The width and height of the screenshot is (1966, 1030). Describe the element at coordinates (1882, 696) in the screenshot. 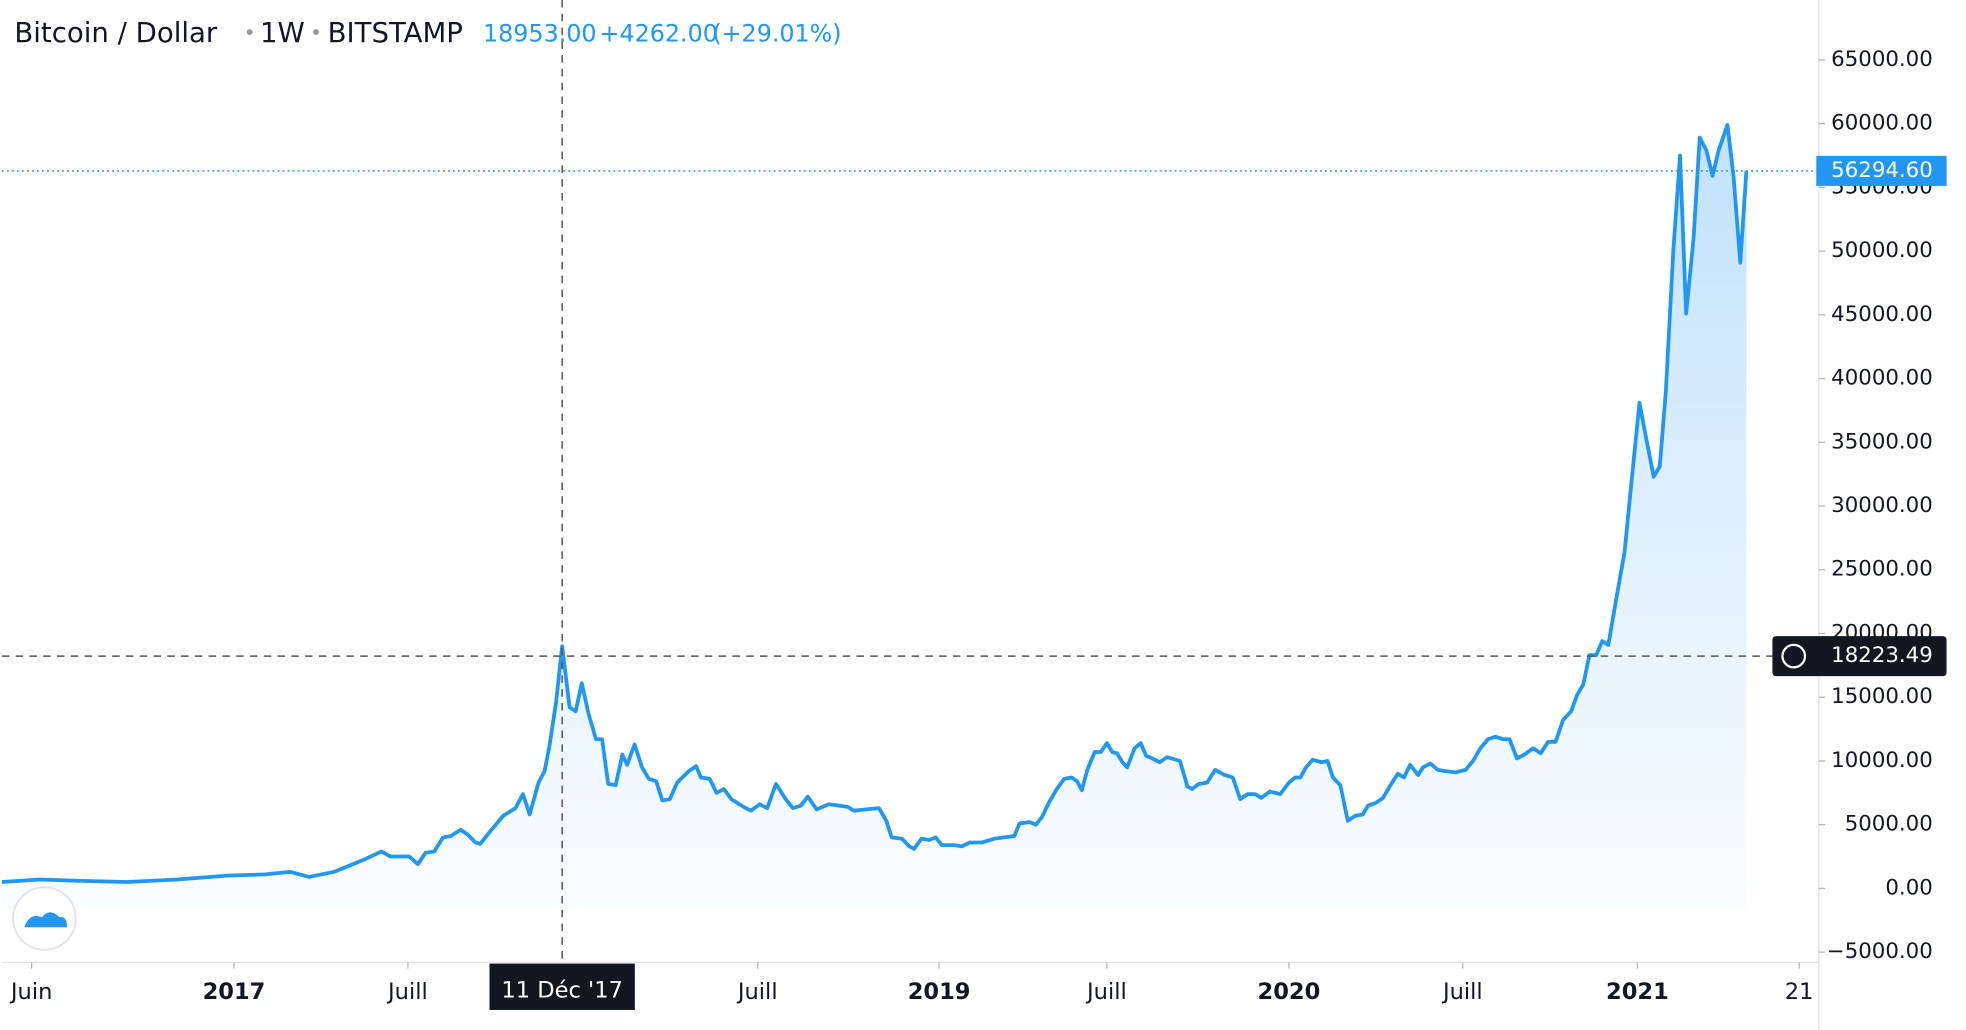

I see `y-tick-label: 15000.00` at that location.